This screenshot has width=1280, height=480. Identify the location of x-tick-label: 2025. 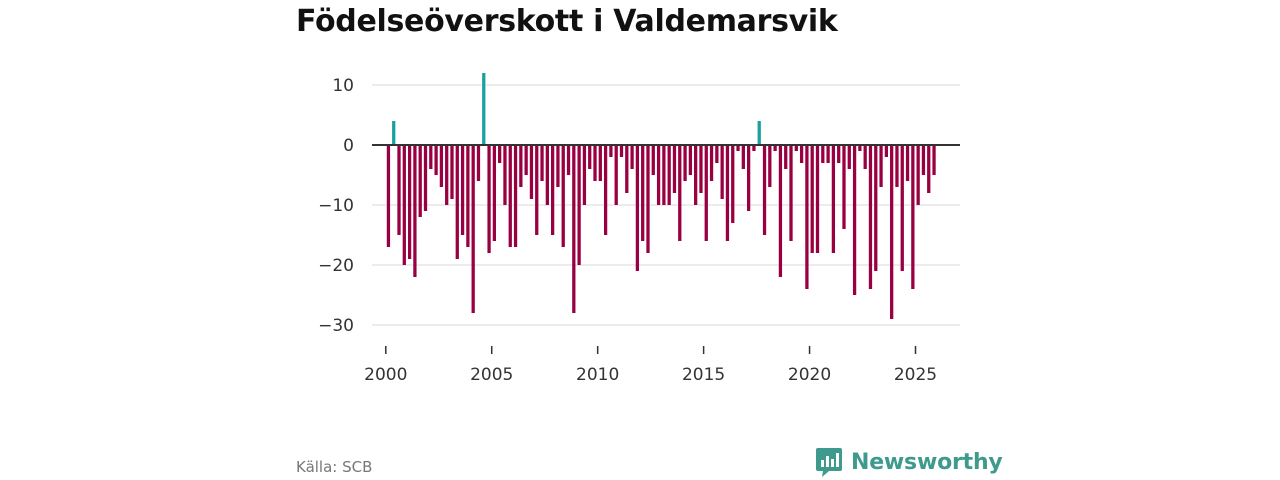
(915, 375).